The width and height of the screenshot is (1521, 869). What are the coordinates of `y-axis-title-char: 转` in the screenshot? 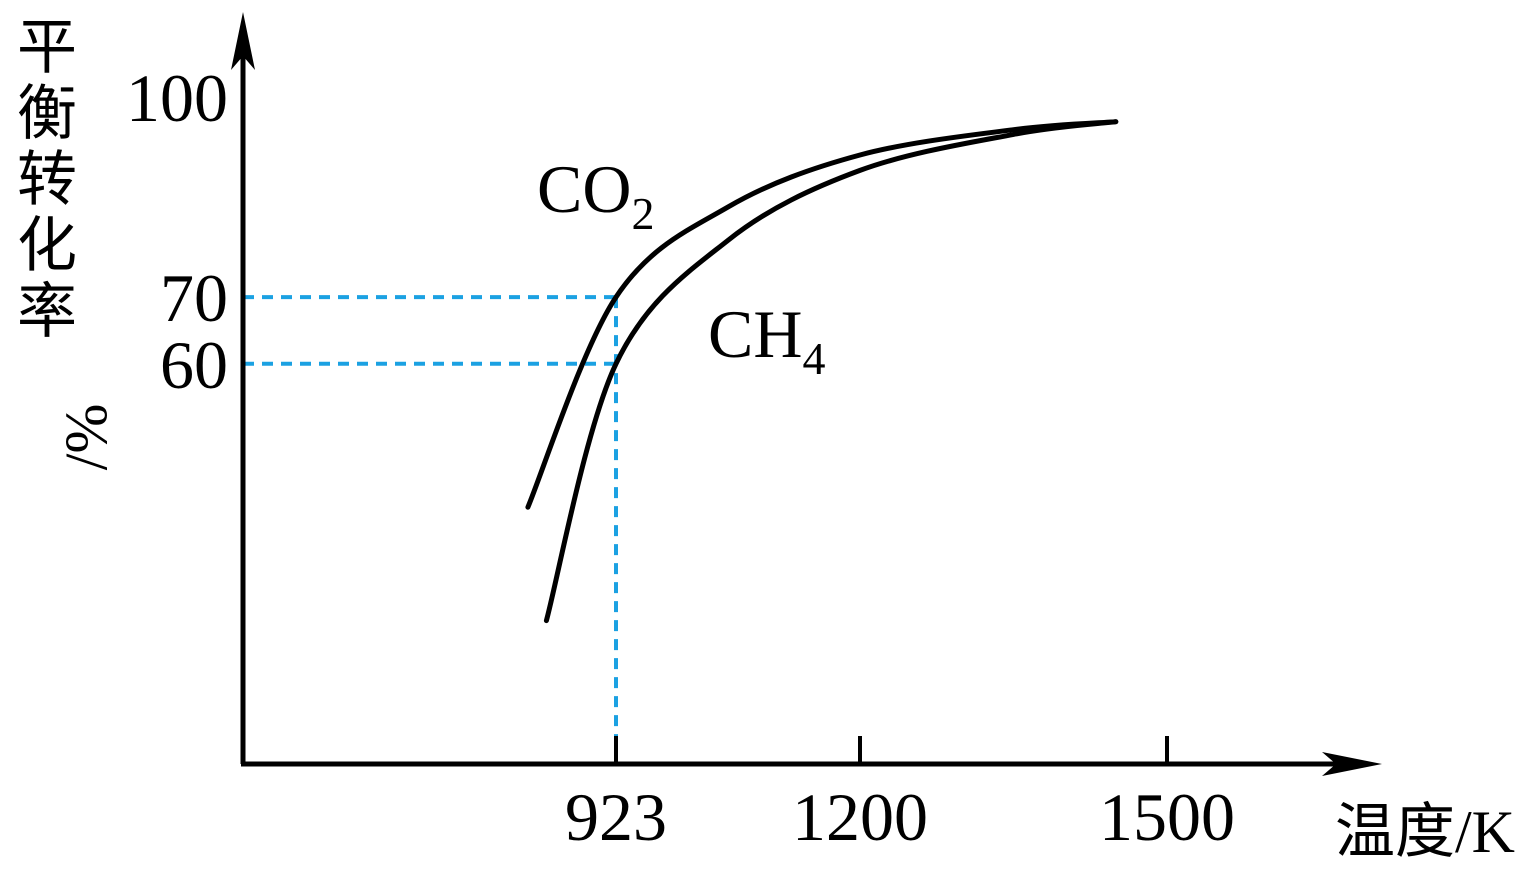 It's located at (47, 180).